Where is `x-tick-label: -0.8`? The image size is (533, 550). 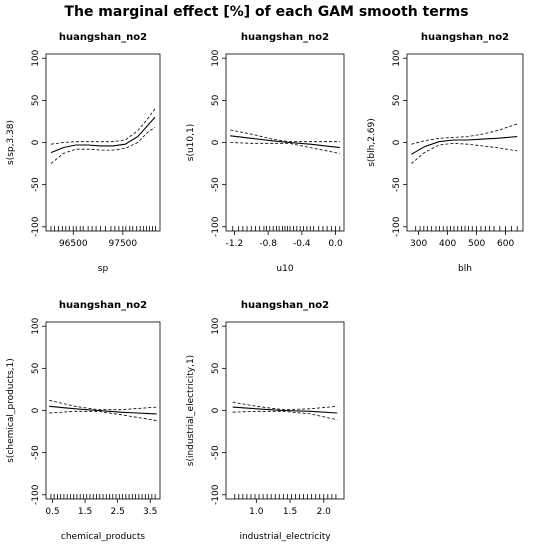 x-tick-label: -0.8 is located at coordinates (268, 244).